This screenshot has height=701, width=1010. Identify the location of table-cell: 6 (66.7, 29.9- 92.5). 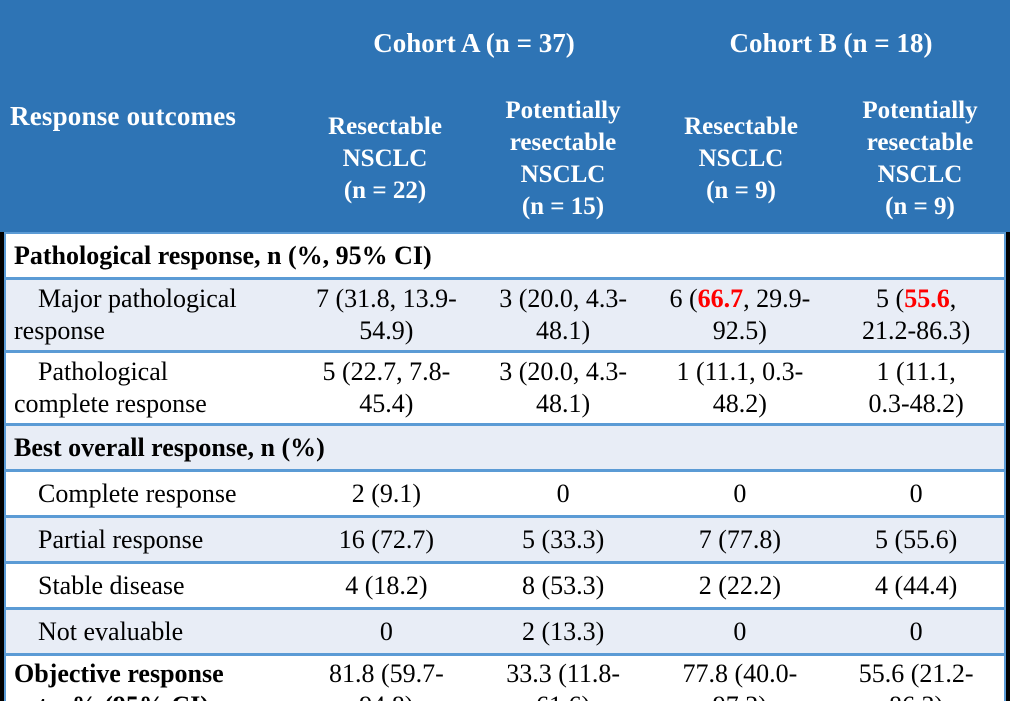
(740, 314).